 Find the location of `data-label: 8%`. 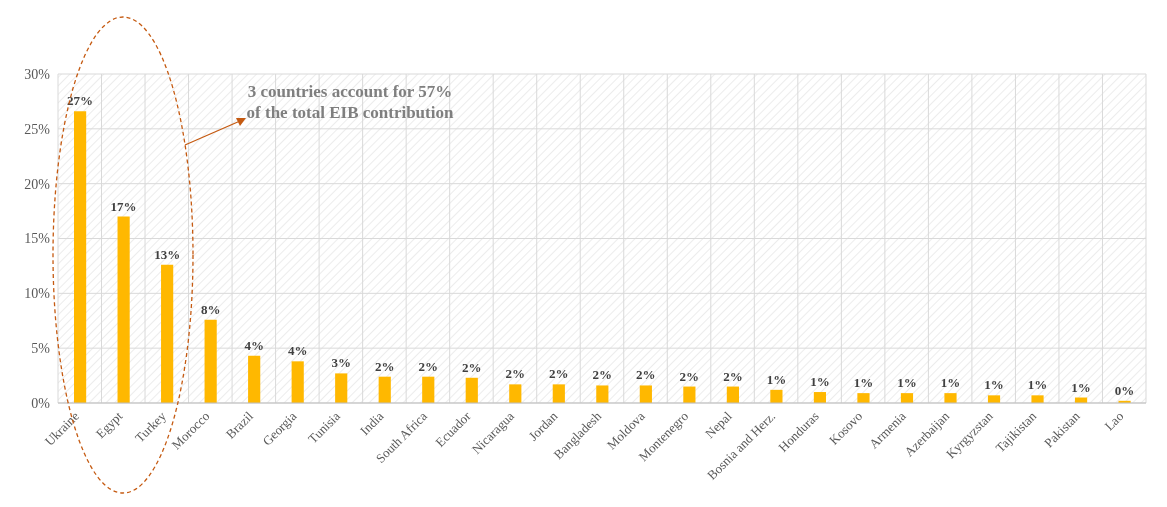

data-label: 8% is located at coordinates (210, 309).